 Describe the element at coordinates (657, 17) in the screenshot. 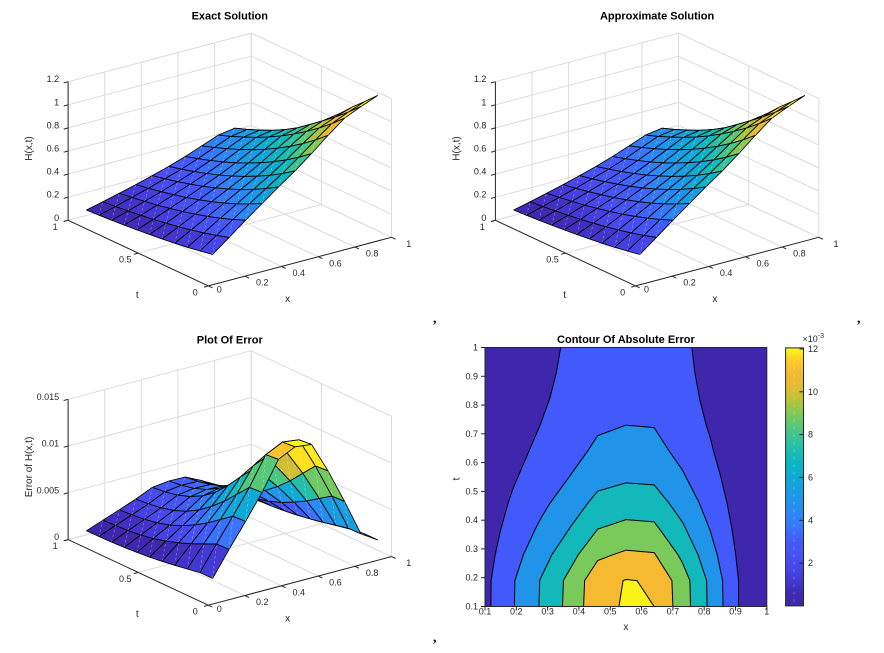

I see `svg-text: Approximate Solution` at that location.